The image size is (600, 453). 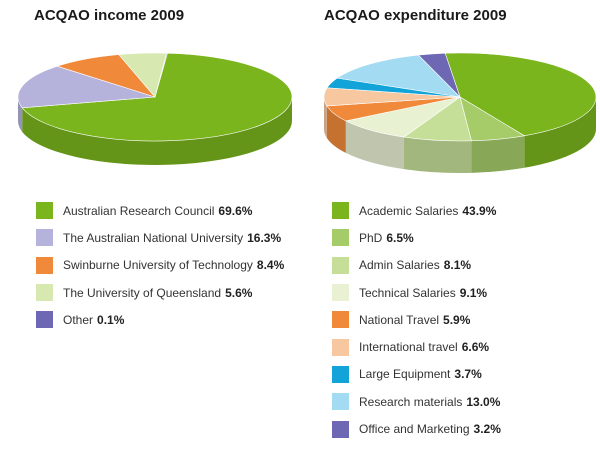 What do you see at coordinates (160, 319) in the screenshot?
I see `legend-item: Other 0.1%` at bounding box center [160, 319].